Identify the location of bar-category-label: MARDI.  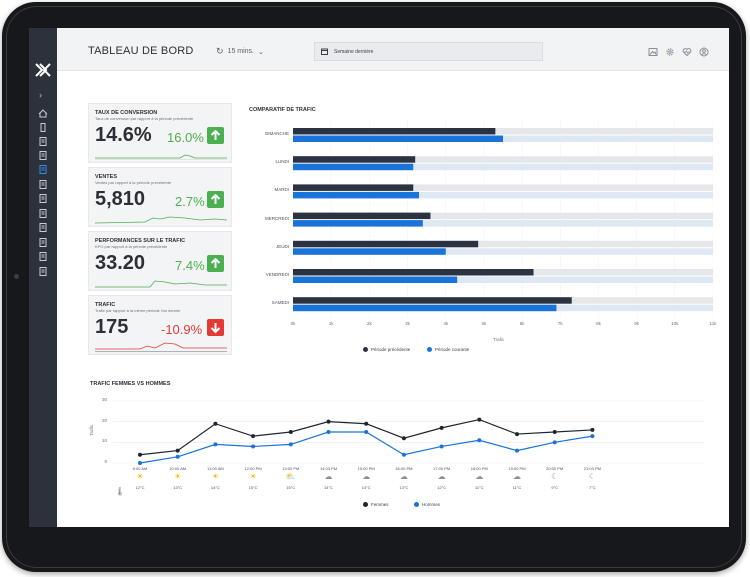
(282, 190).